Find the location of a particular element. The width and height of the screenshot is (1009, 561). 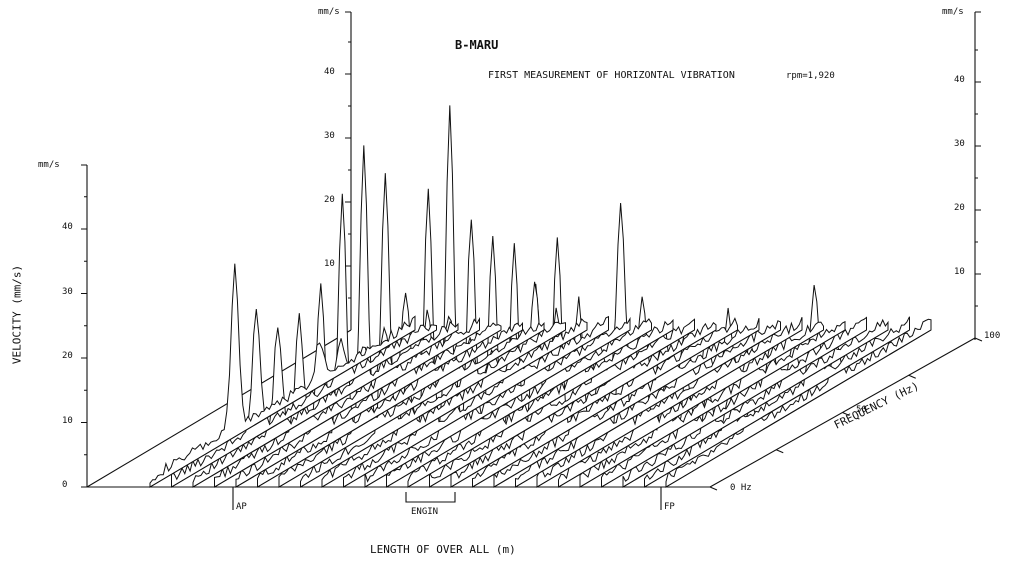

marker-fp: FP is located at coordinates (669, 507).